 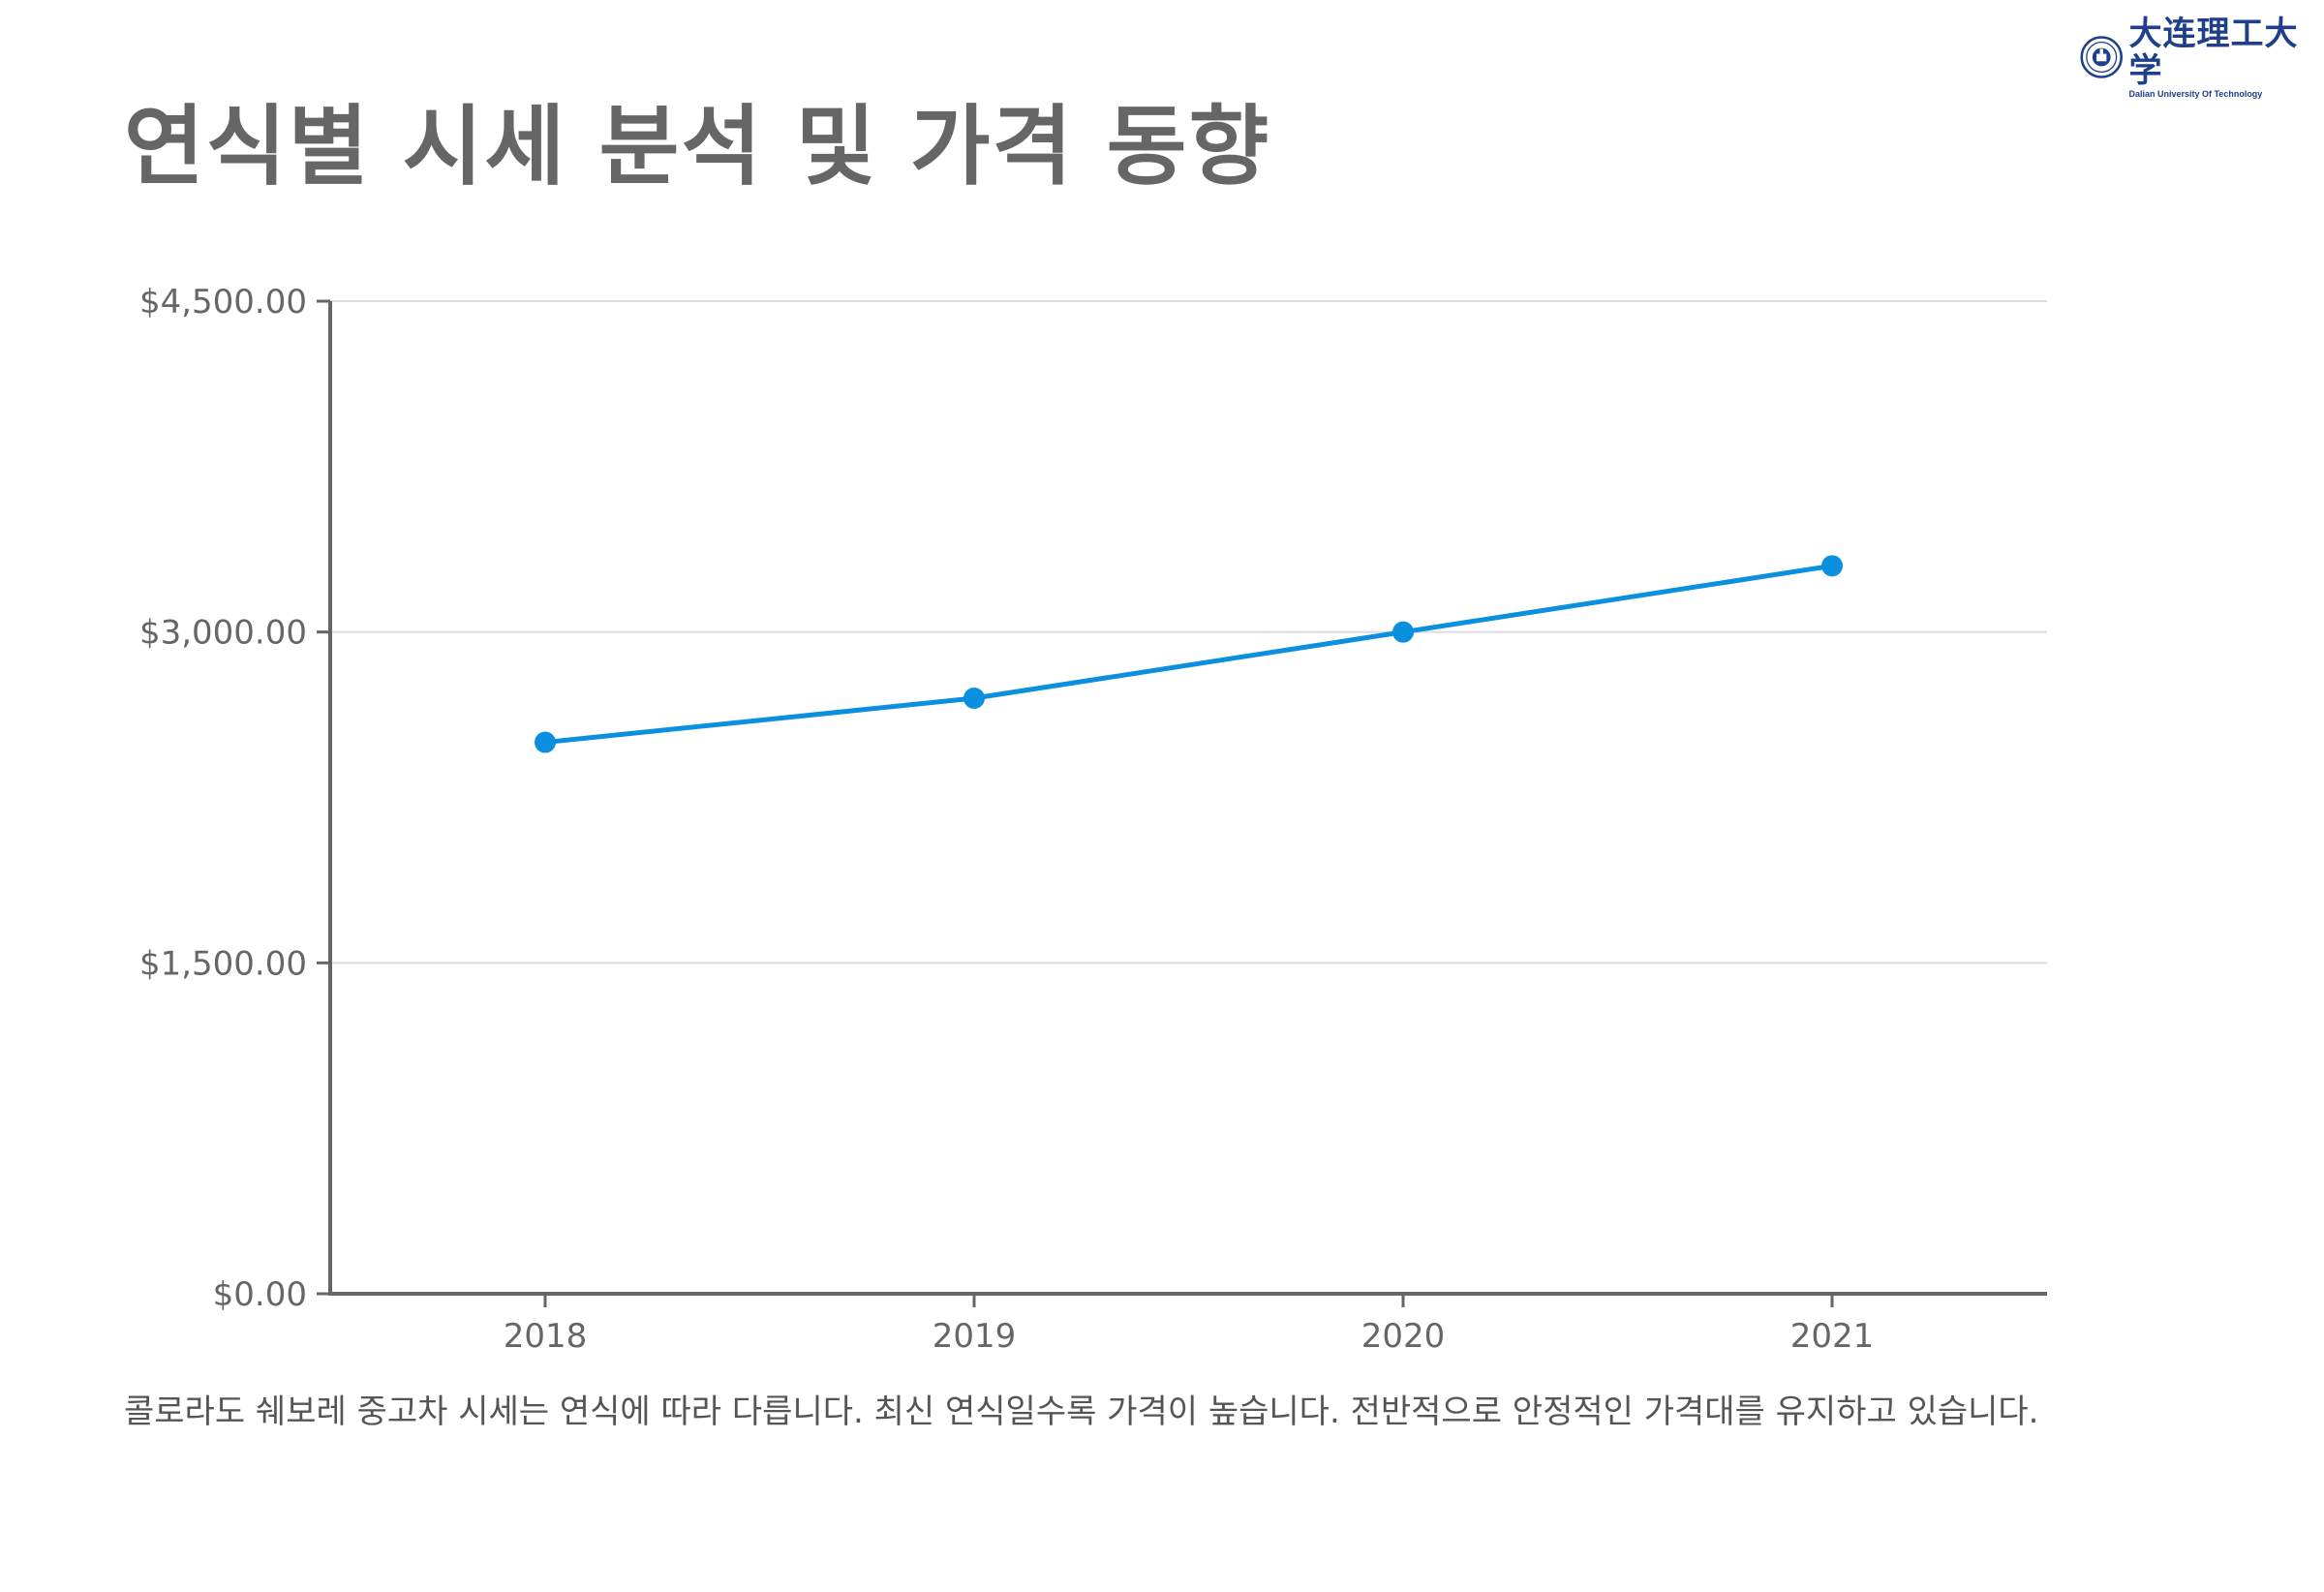 What do you see at coordinates (698, 147) in the screenshot?
I see `page-title: 연식별 시세 분석 및 가격 동향` at bounding box center [698, 147].